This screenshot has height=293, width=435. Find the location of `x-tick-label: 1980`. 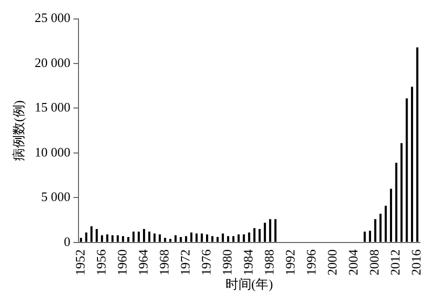

x-tick-label: 1980 is located at coordinates (227, 262).